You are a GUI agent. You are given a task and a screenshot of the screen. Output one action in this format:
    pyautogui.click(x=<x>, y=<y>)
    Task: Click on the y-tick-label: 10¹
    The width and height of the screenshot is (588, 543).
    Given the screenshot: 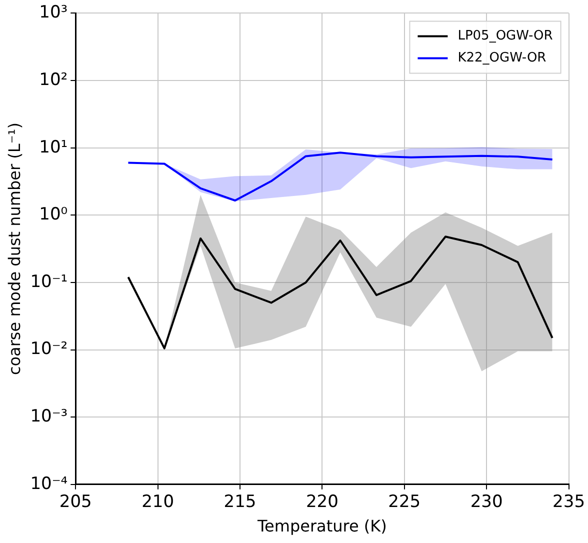 What is the action you would take?
    pyautogui.click(x=53, y=147)
    